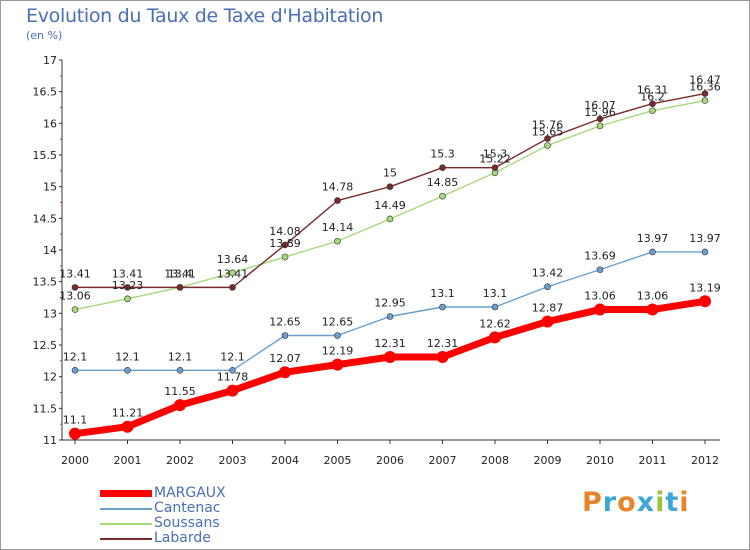 Image resolution: width=750 pixels, height=550 pixels. What do you see at coordinates (600, 256) in the screenshot?
I see `data-label: 13.69` at bounding box center [600, 256].